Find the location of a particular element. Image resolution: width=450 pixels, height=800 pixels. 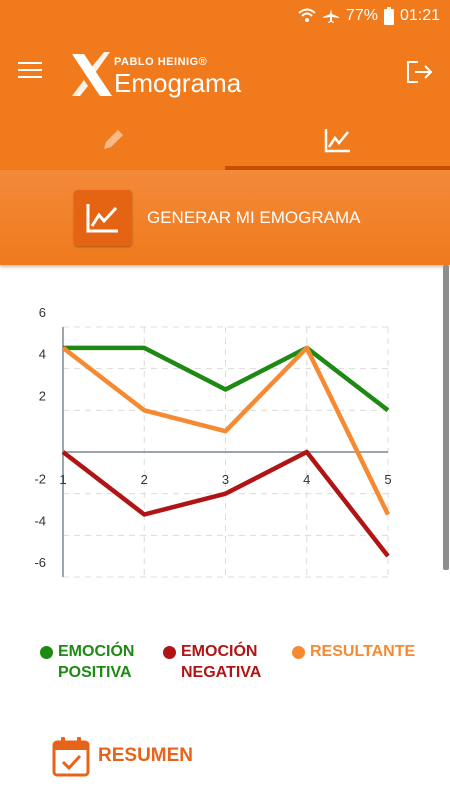

logo-x-icon is located at coordinates (92, 74).